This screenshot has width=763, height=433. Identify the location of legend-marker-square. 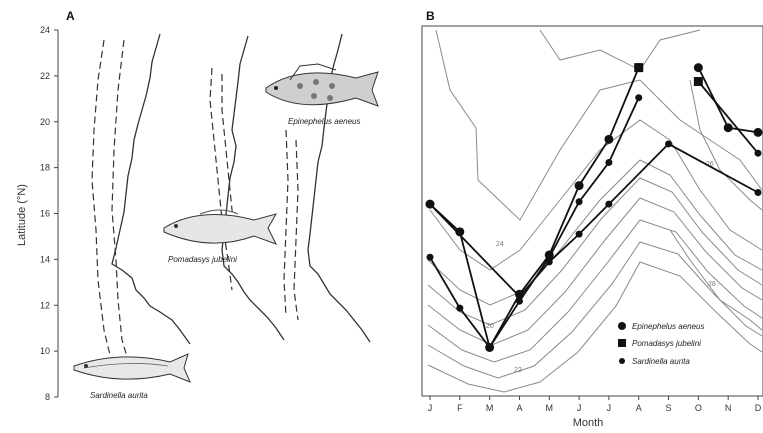
(622, 343).